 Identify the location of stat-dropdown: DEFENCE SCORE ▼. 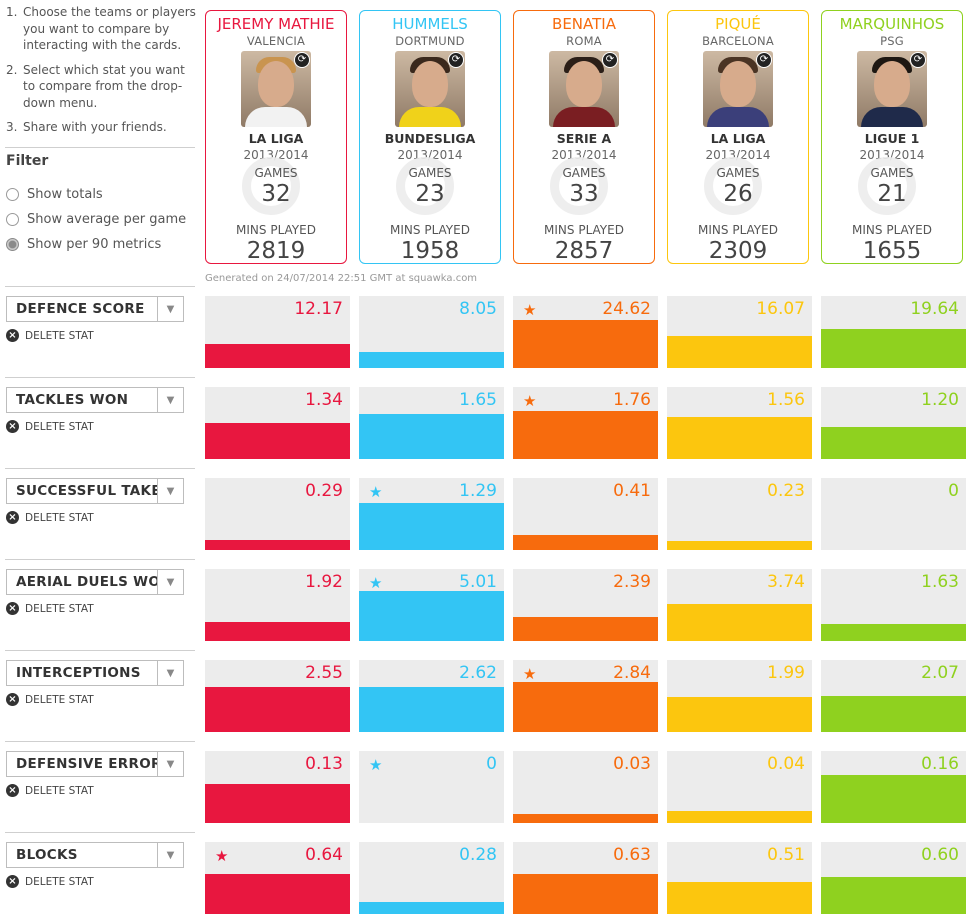
(95, 309).